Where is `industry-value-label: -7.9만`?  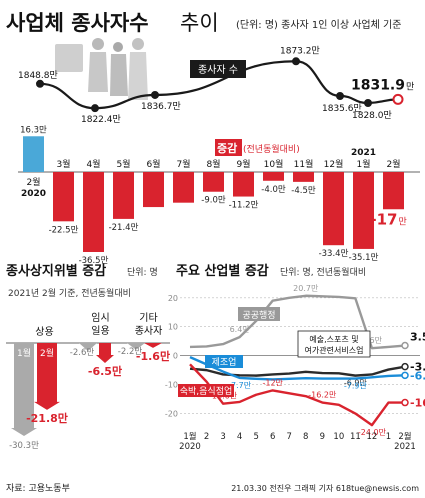
industry-value-label: -7.9만 is located at coordinates (356, 386).